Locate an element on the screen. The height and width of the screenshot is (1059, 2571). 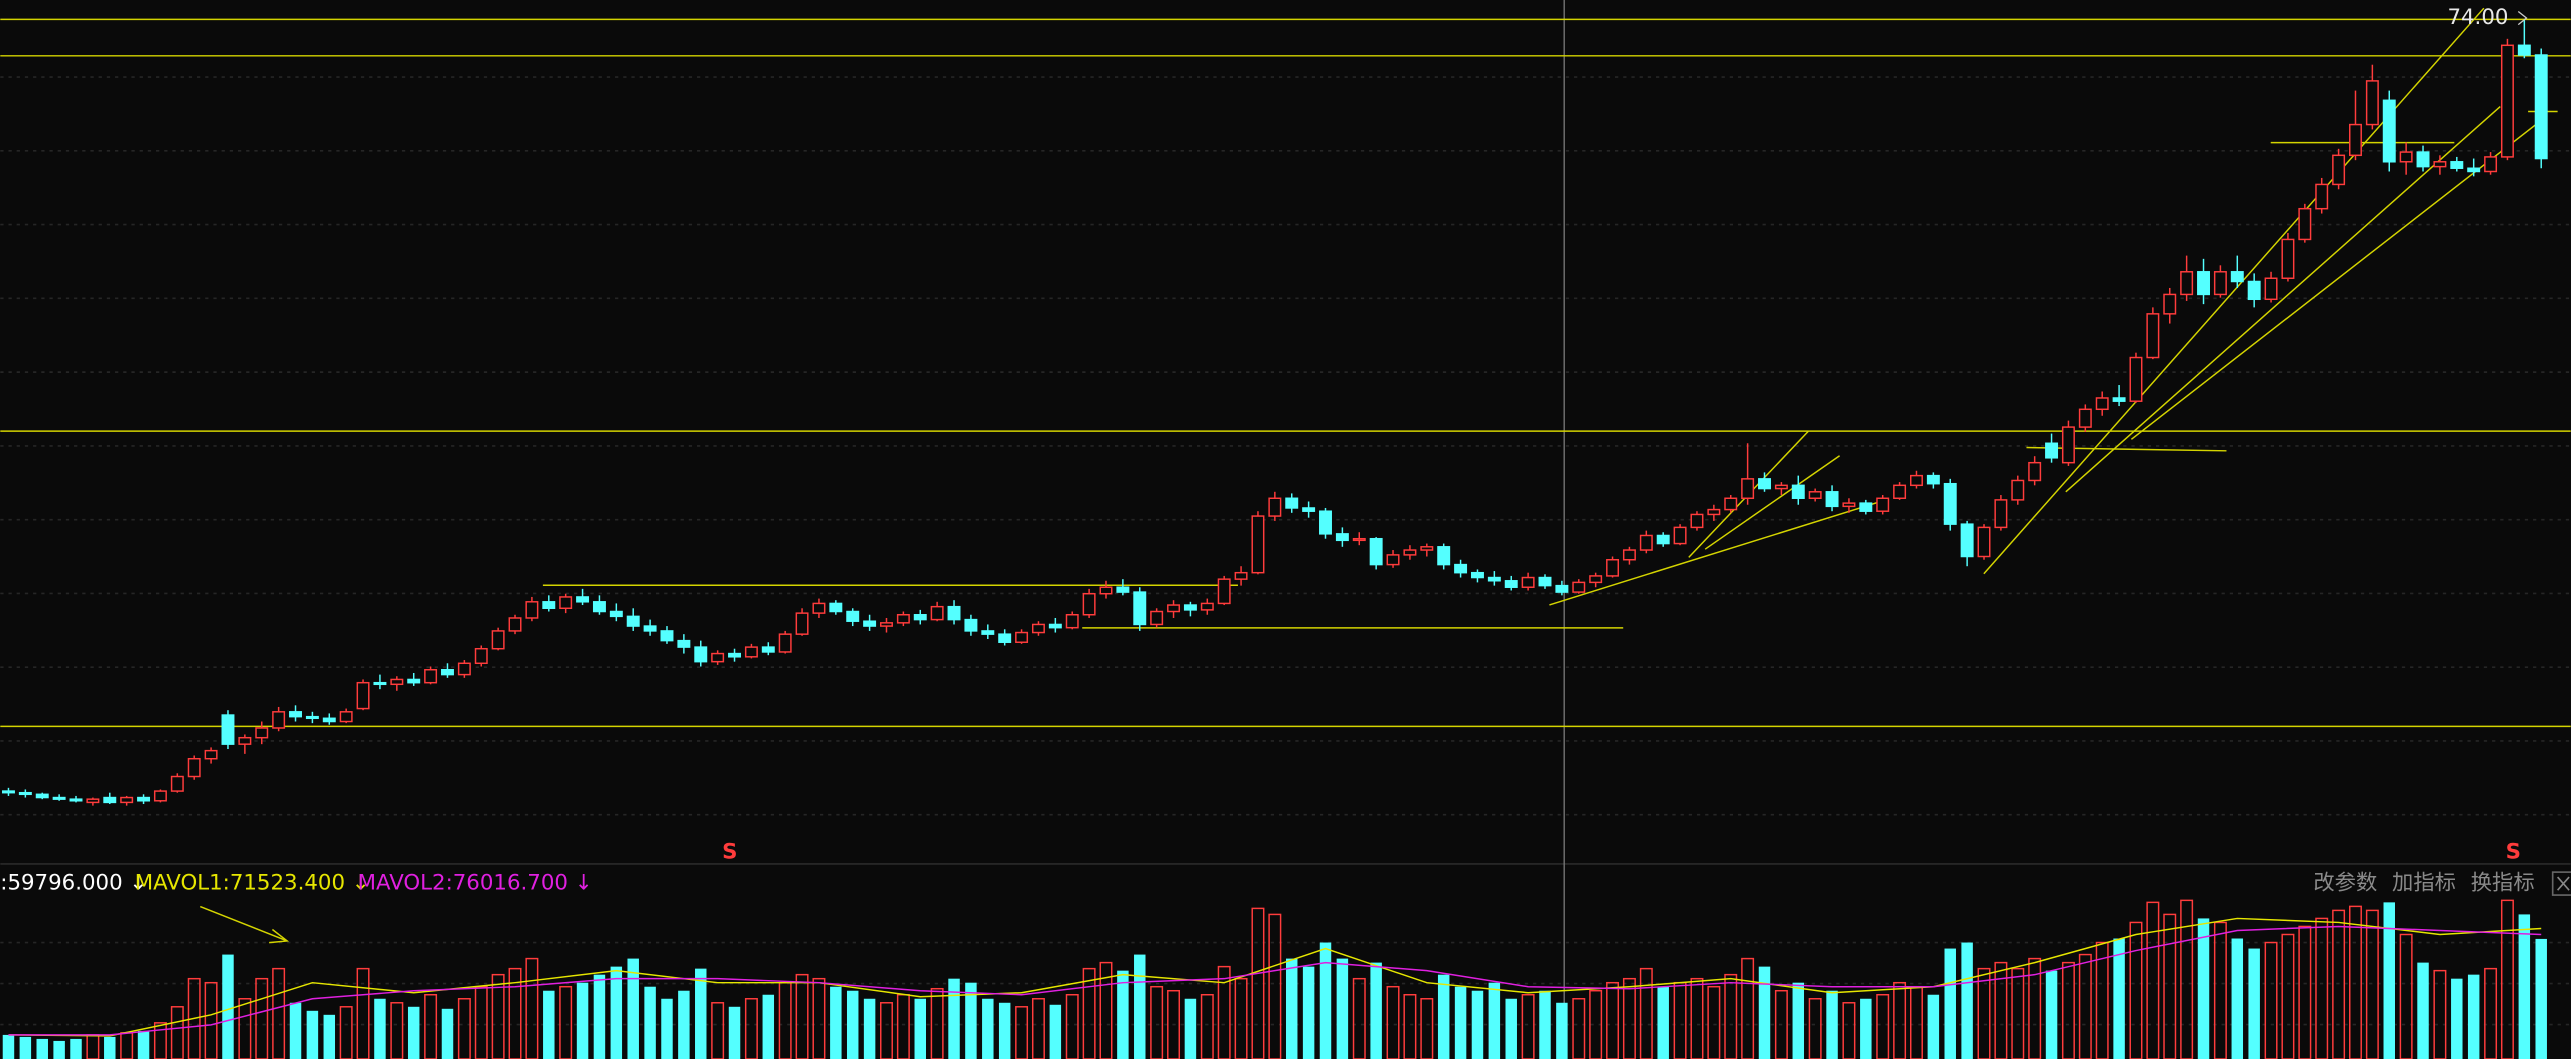
close-box is located at coordinates (2561, 883).